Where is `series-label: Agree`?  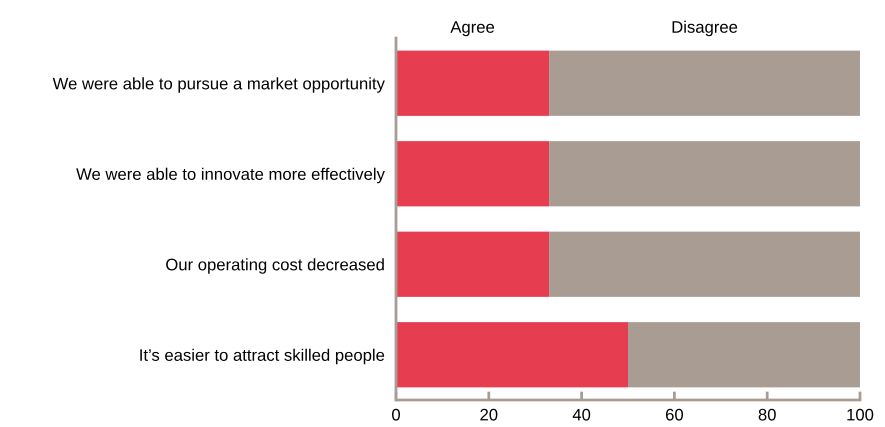 series-label: Agree is located at coordinates (472, 28).